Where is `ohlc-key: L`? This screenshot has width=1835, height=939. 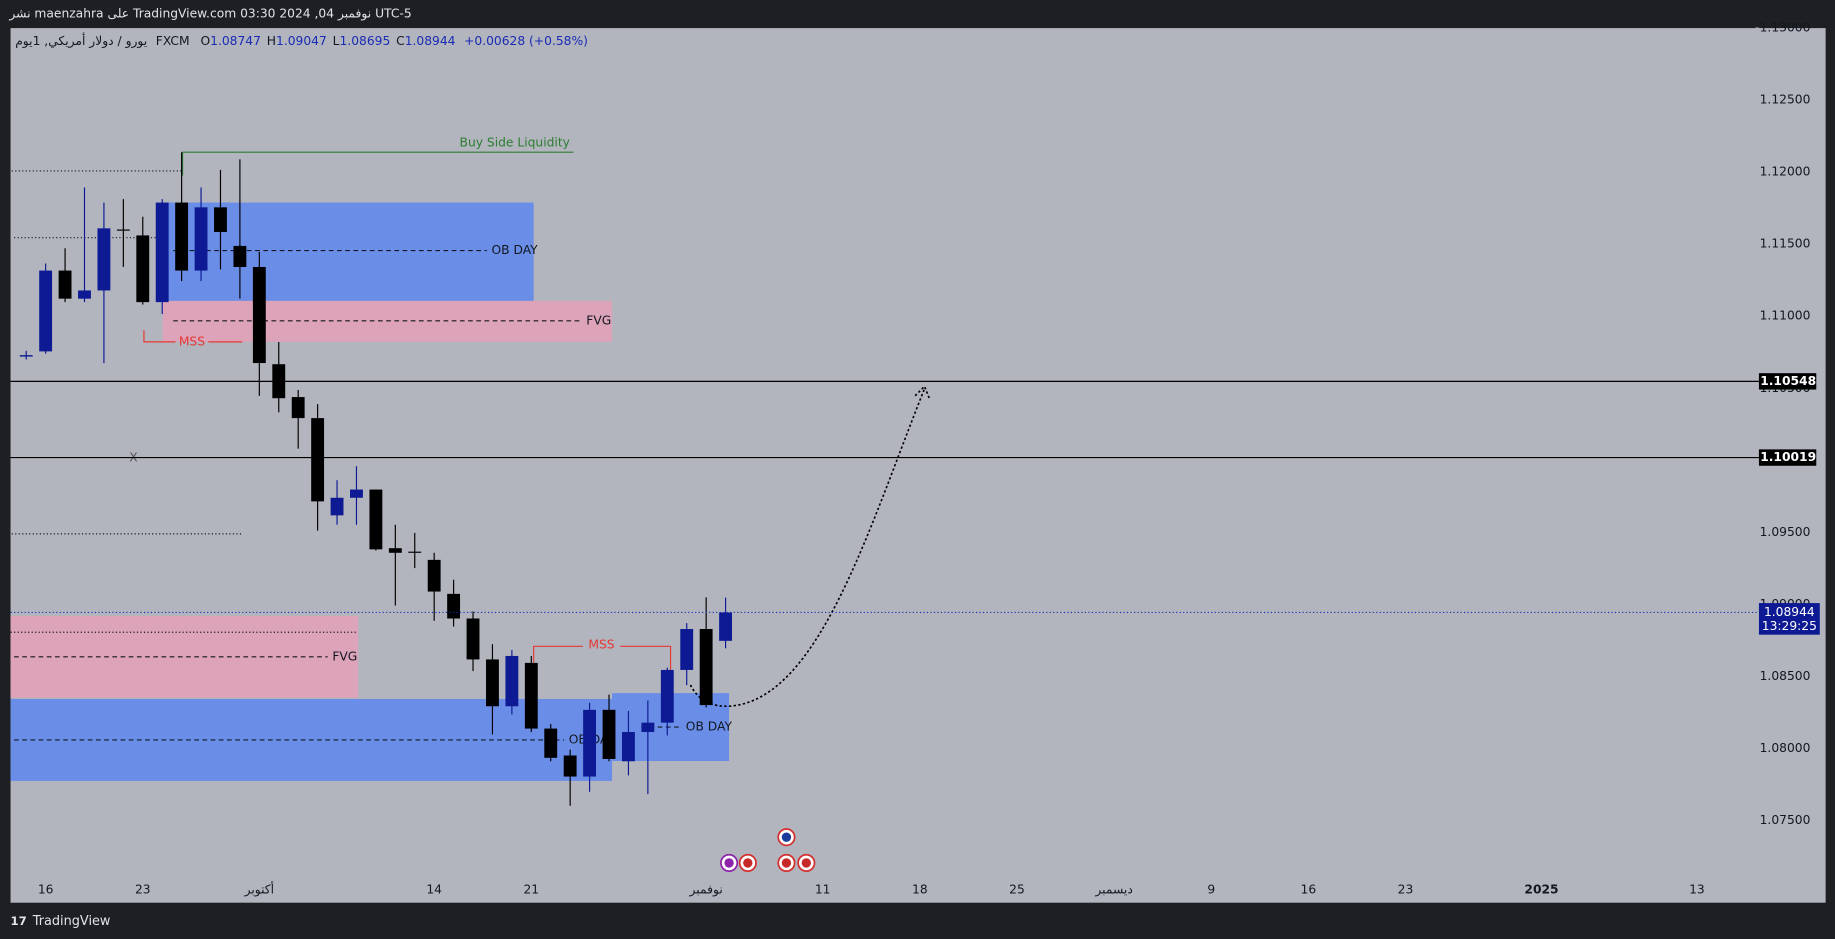
ohlc-key: L is located at coordinates (336, 40).